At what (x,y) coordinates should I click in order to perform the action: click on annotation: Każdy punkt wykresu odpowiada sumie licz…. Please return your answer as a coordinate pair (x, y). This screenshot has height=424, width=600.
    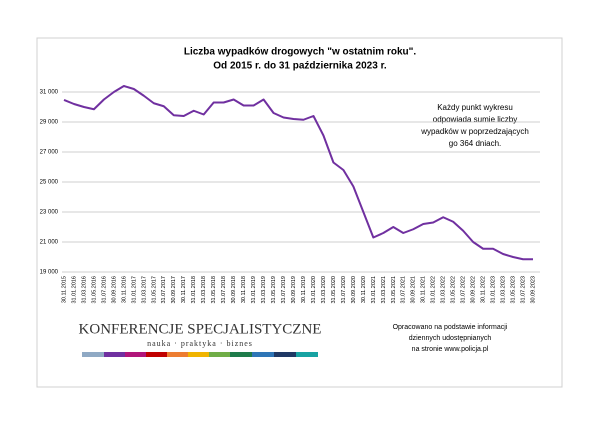
    Looking at the image, I should click on (474, 125).